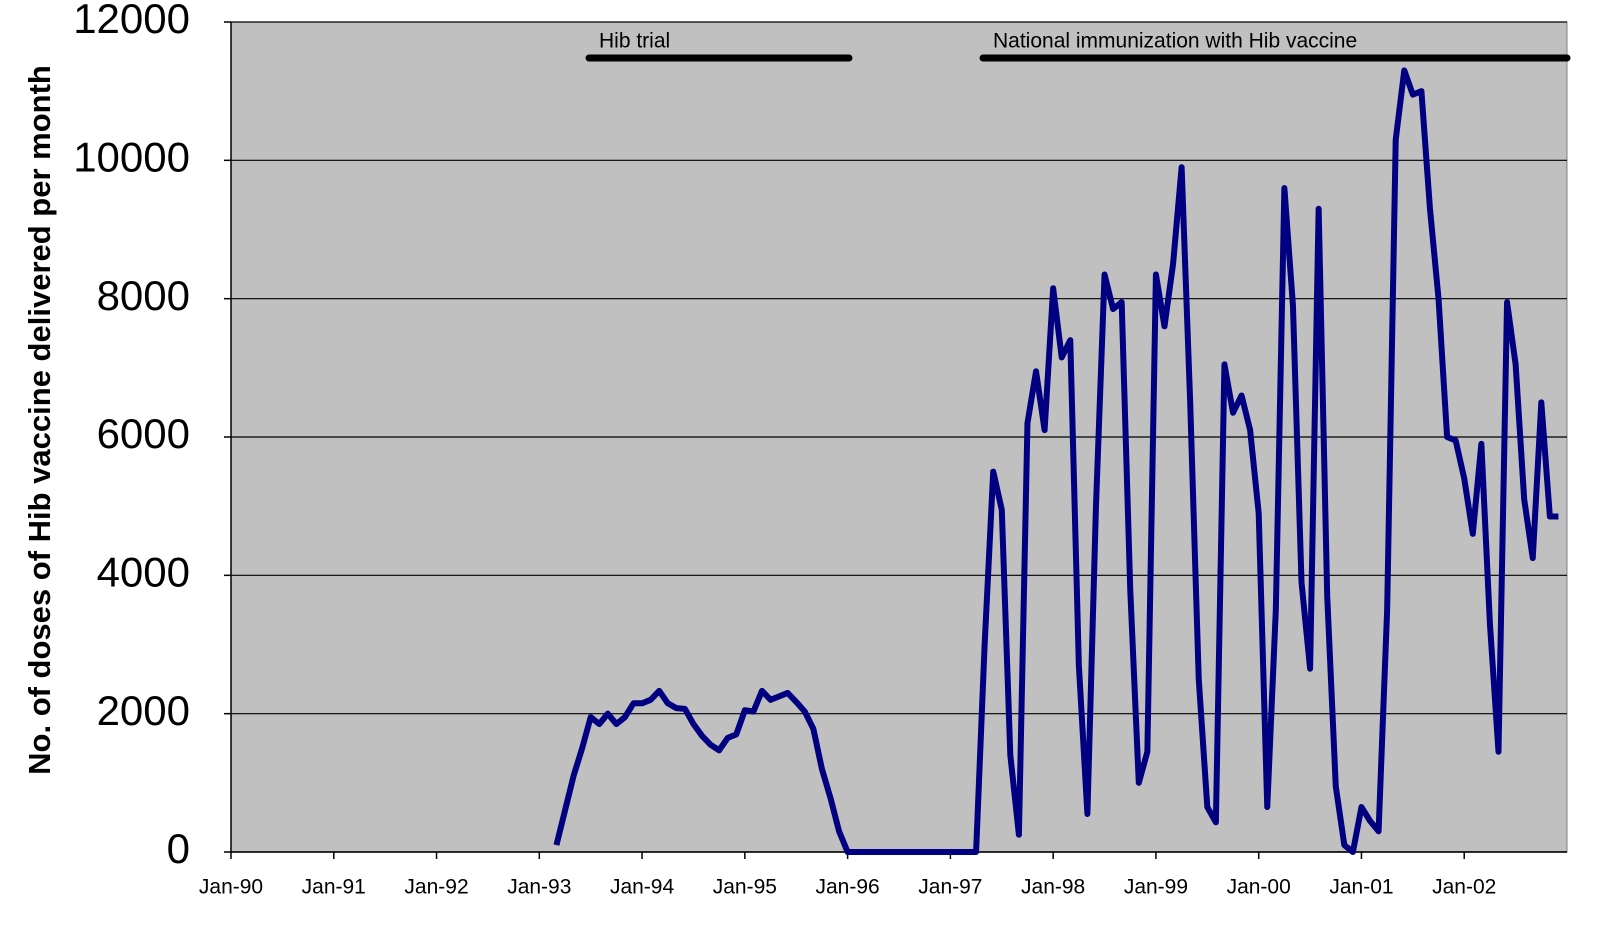 The image size is (1615, 928). What do you see at coordinates (1175, 41) in the screenshot?
I see `annotation: National immunization with Hib vaccine` at bounding box center [1175, 41].